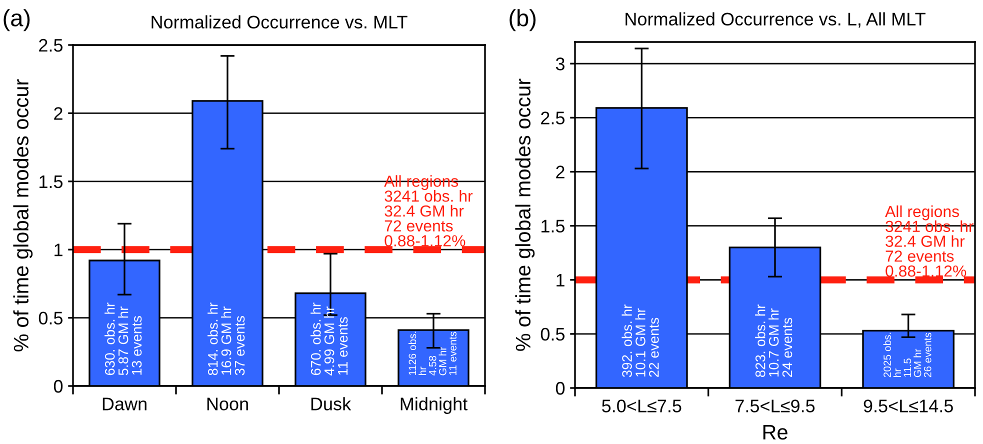 This screenshot has height=444, width=983. What do you see at coordinates (773, 341) in the screenshot?
I see `annotation: 823. obs. hr 10.7 GM hr 24 events` at bounding box center [773, 341].